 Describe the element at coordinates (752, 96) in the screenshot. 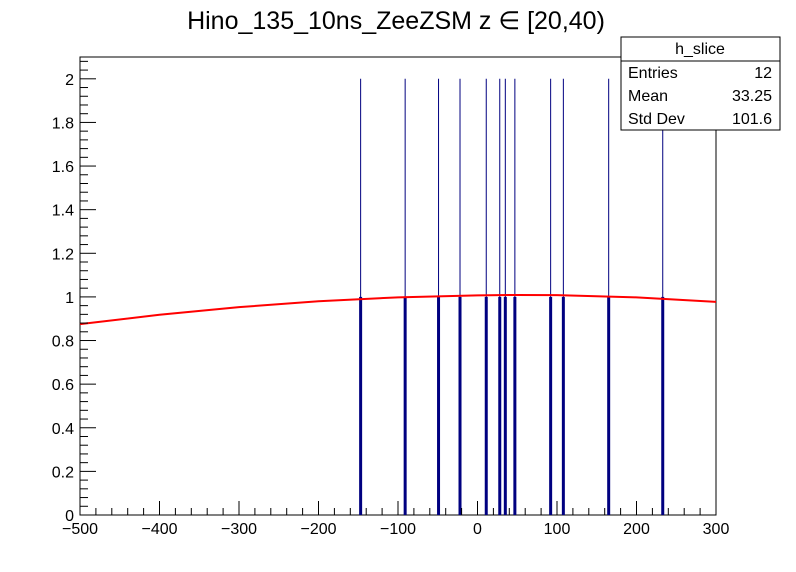

I see `stats-mean-value: 33.25` at that location.